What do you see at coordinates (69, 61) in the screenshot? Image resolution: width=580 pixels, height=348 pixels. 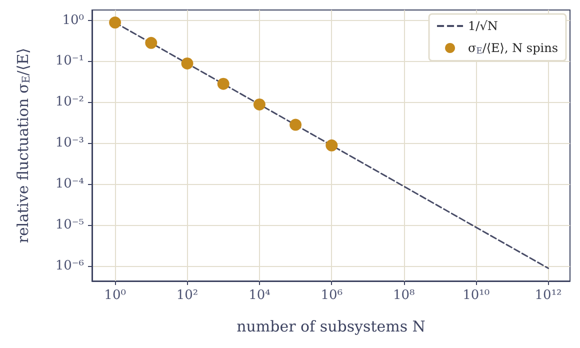 I see `y-tick-label: 10⁻¹` at bounding box center [69, 61].